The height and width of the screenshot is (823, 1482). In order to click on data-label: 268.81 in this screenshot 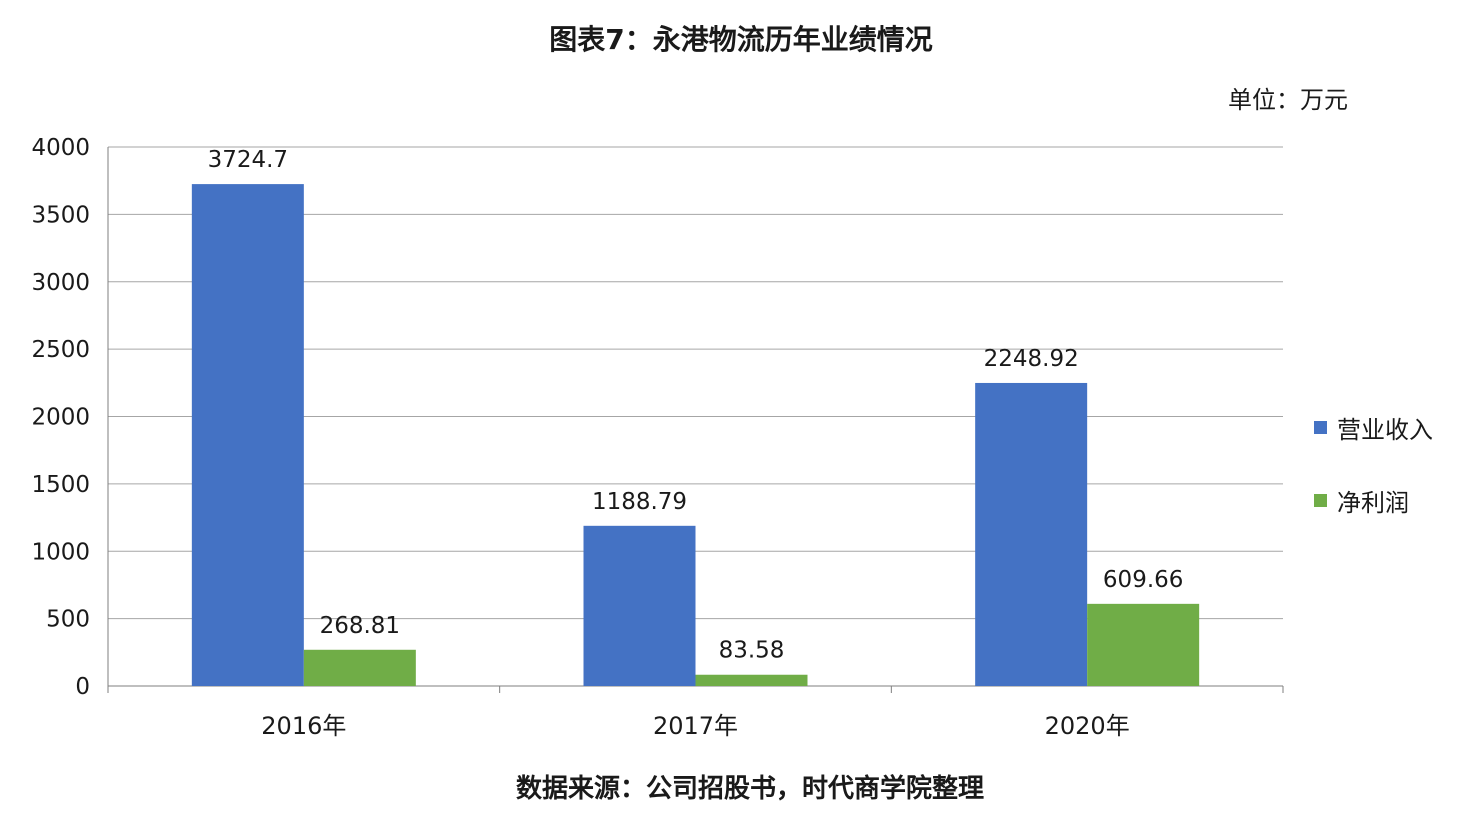, I will do `click(360, 626)`.